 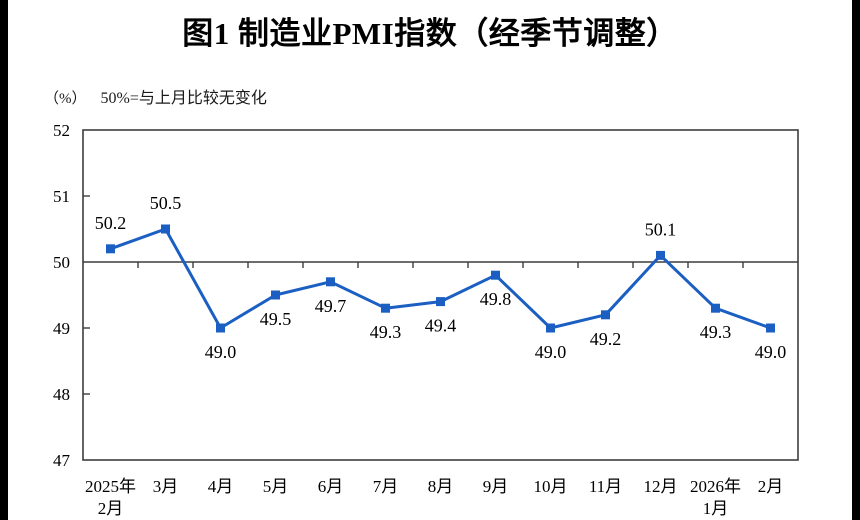 What do you see at coordinates (496, 486) in the screenshot?
I see `x-axis-category-label: 9月` at bounding box center [496, 486].